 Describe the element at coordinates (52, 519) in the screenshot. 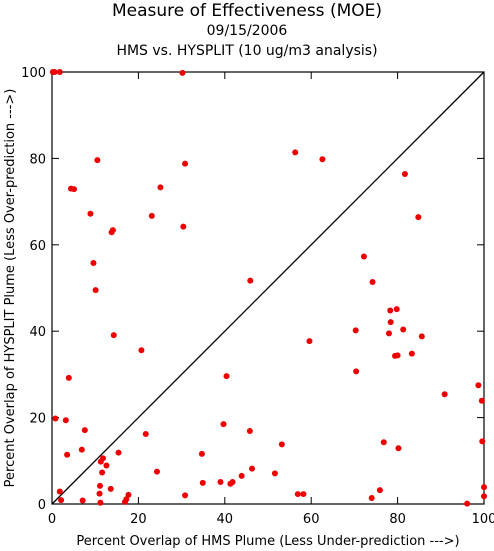

I see `x-tick-label: 0` at that location.